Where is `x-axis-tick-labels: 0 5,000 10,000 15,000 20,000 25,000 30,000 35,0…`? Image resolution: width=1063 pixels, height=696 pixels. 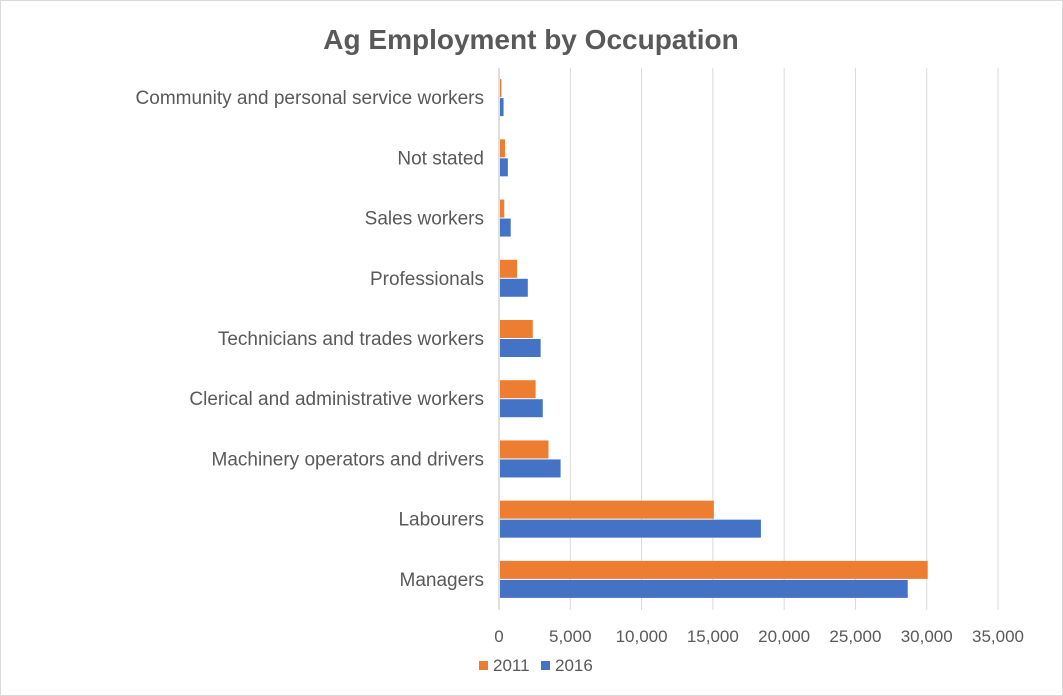 x-axis-tick-labels: 0 5,000 10,000 15,000 20,000 25,000 30,000 35,0… is located at coordinates (759, 636).